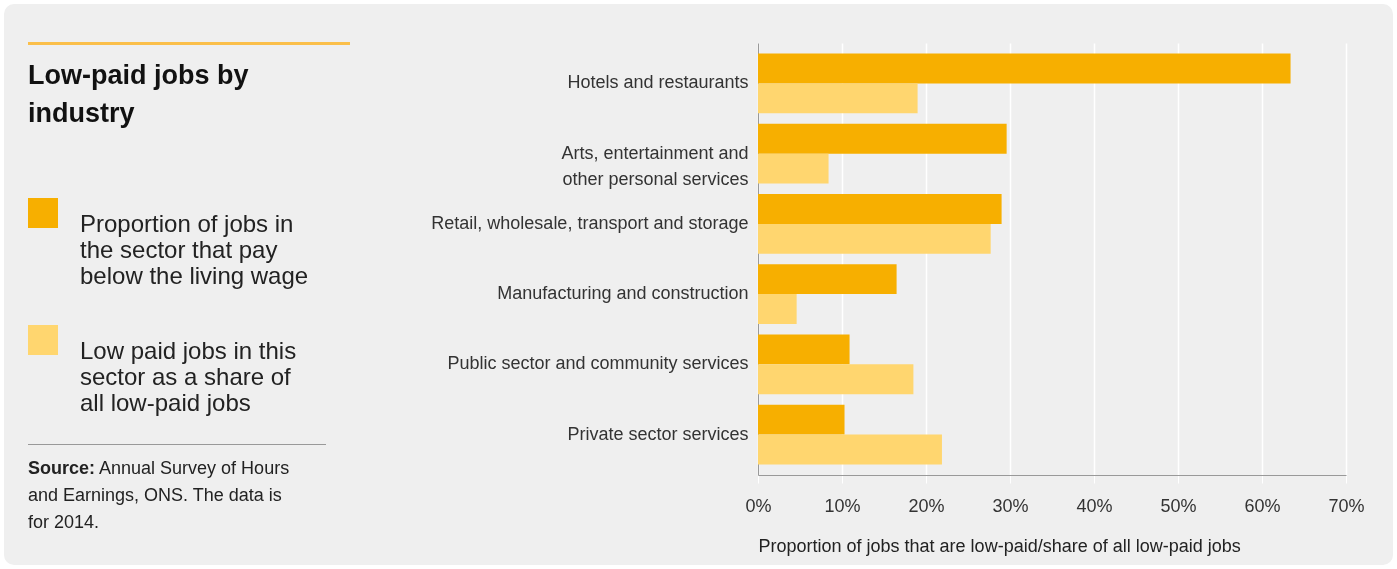 The image size is (1397, 569). What do you see at coordinates (1346, 505) in the screenshot?
I see `x-tick-label: 70%` at bounding box center [1346, 505].